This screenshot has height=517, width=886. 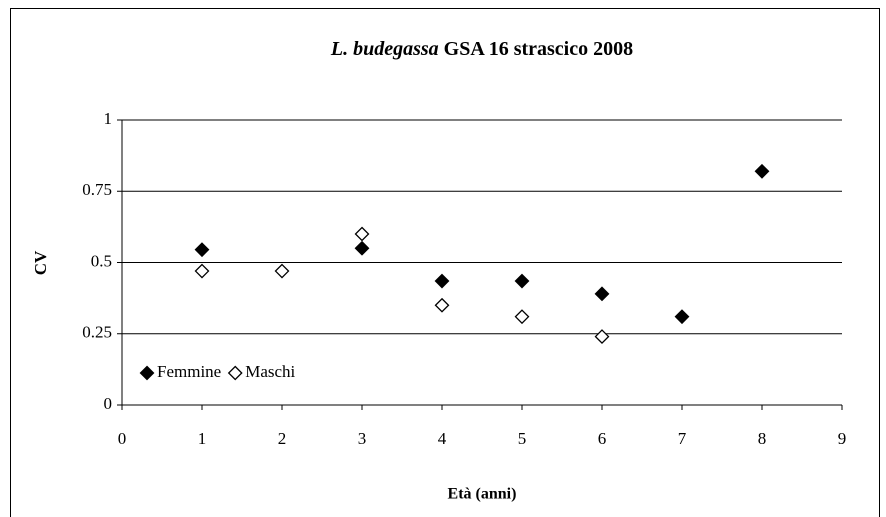 What do you see at coordinates (97, 189) in the screenshot?
I see `y-tick-label: 0.75` at bounding box center [97, 189].